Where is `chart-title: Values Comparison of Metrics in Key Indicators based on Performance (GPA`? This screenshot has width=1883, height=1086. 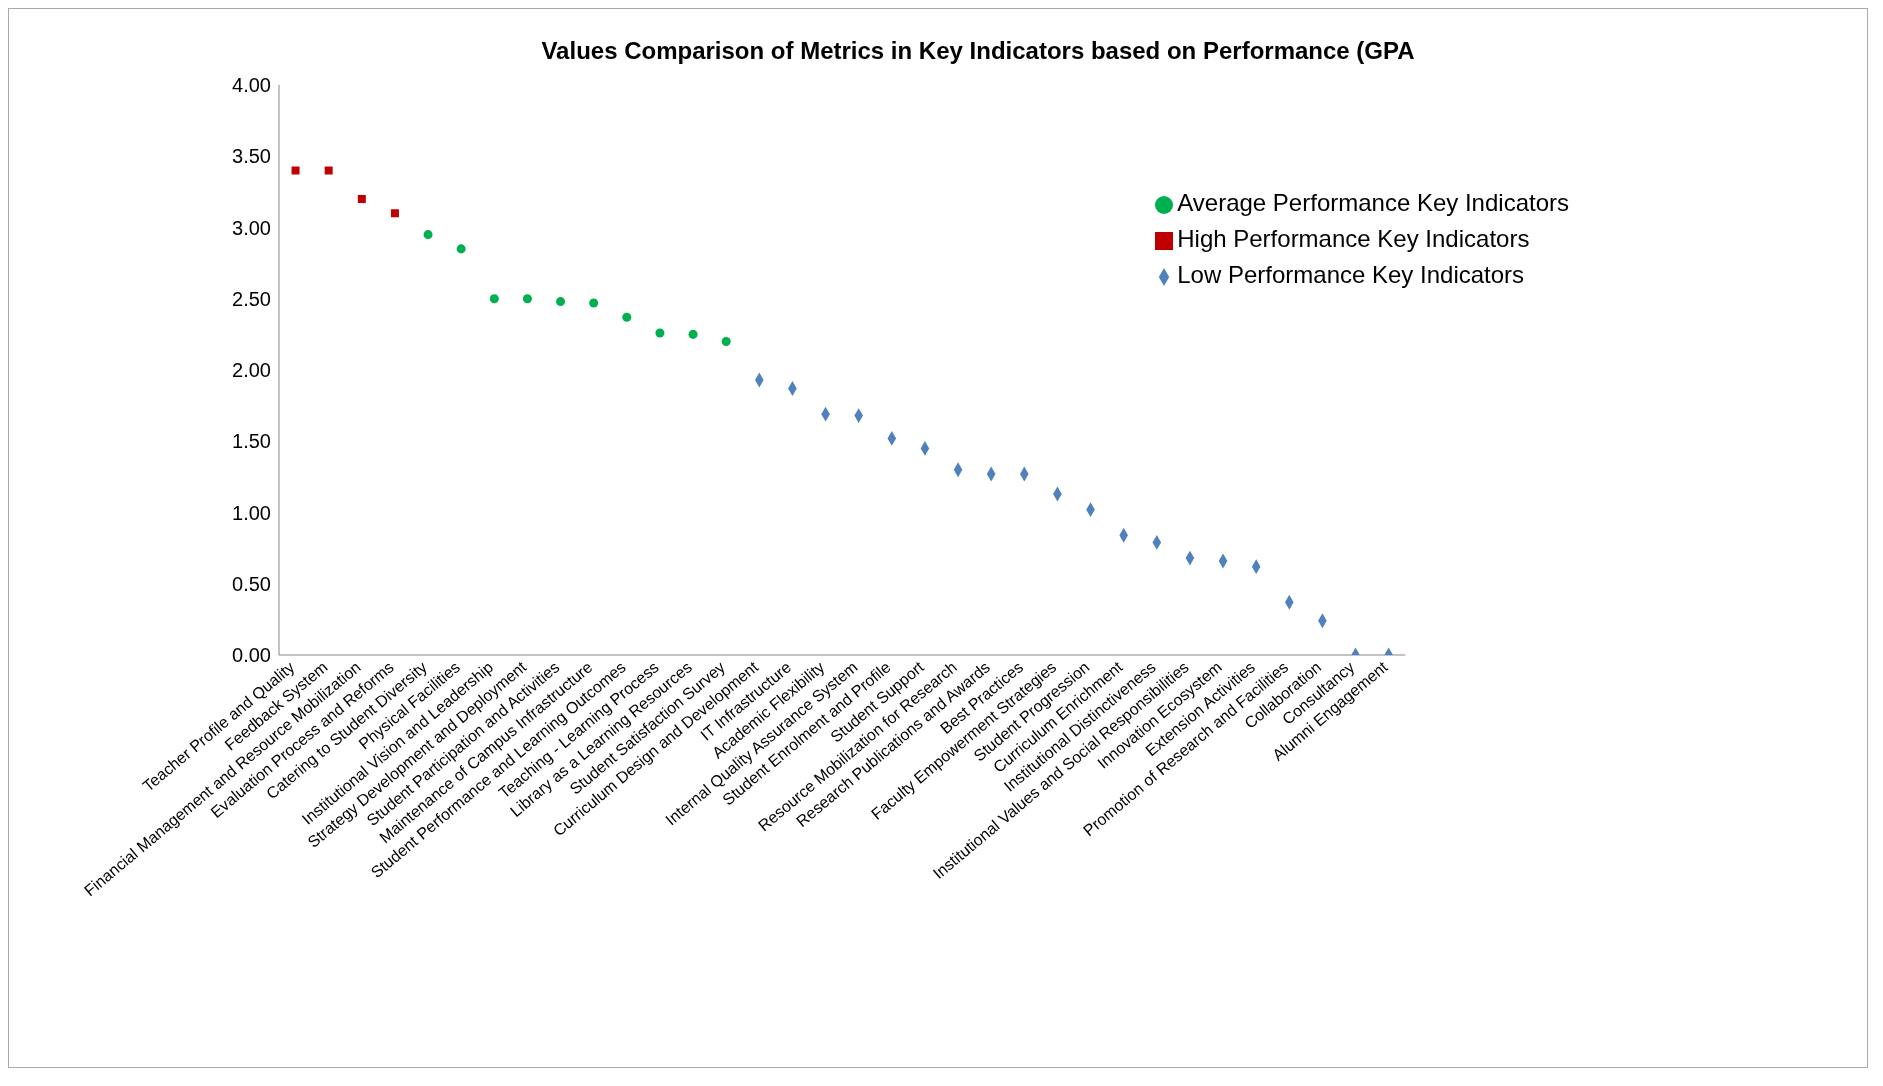 chart-title: Values Comparison of Metrics in Key Indicators based on Performance (GPA is located at coordinates (978, 50).